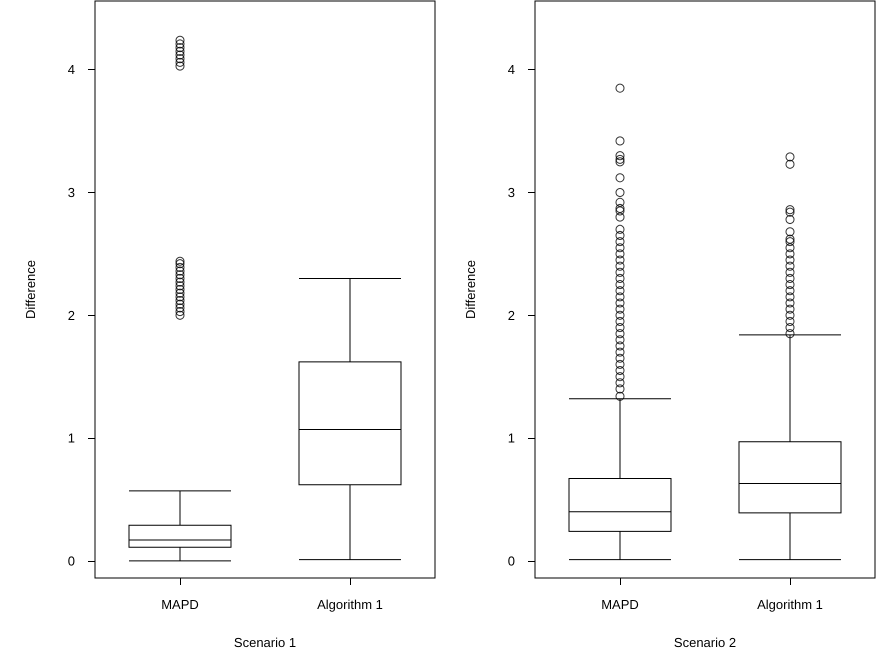  What do you see at coordinates (705, 642) in the screenshot?
I see `x-axis-title: Scenario 2` at bounding box center [705, 642].